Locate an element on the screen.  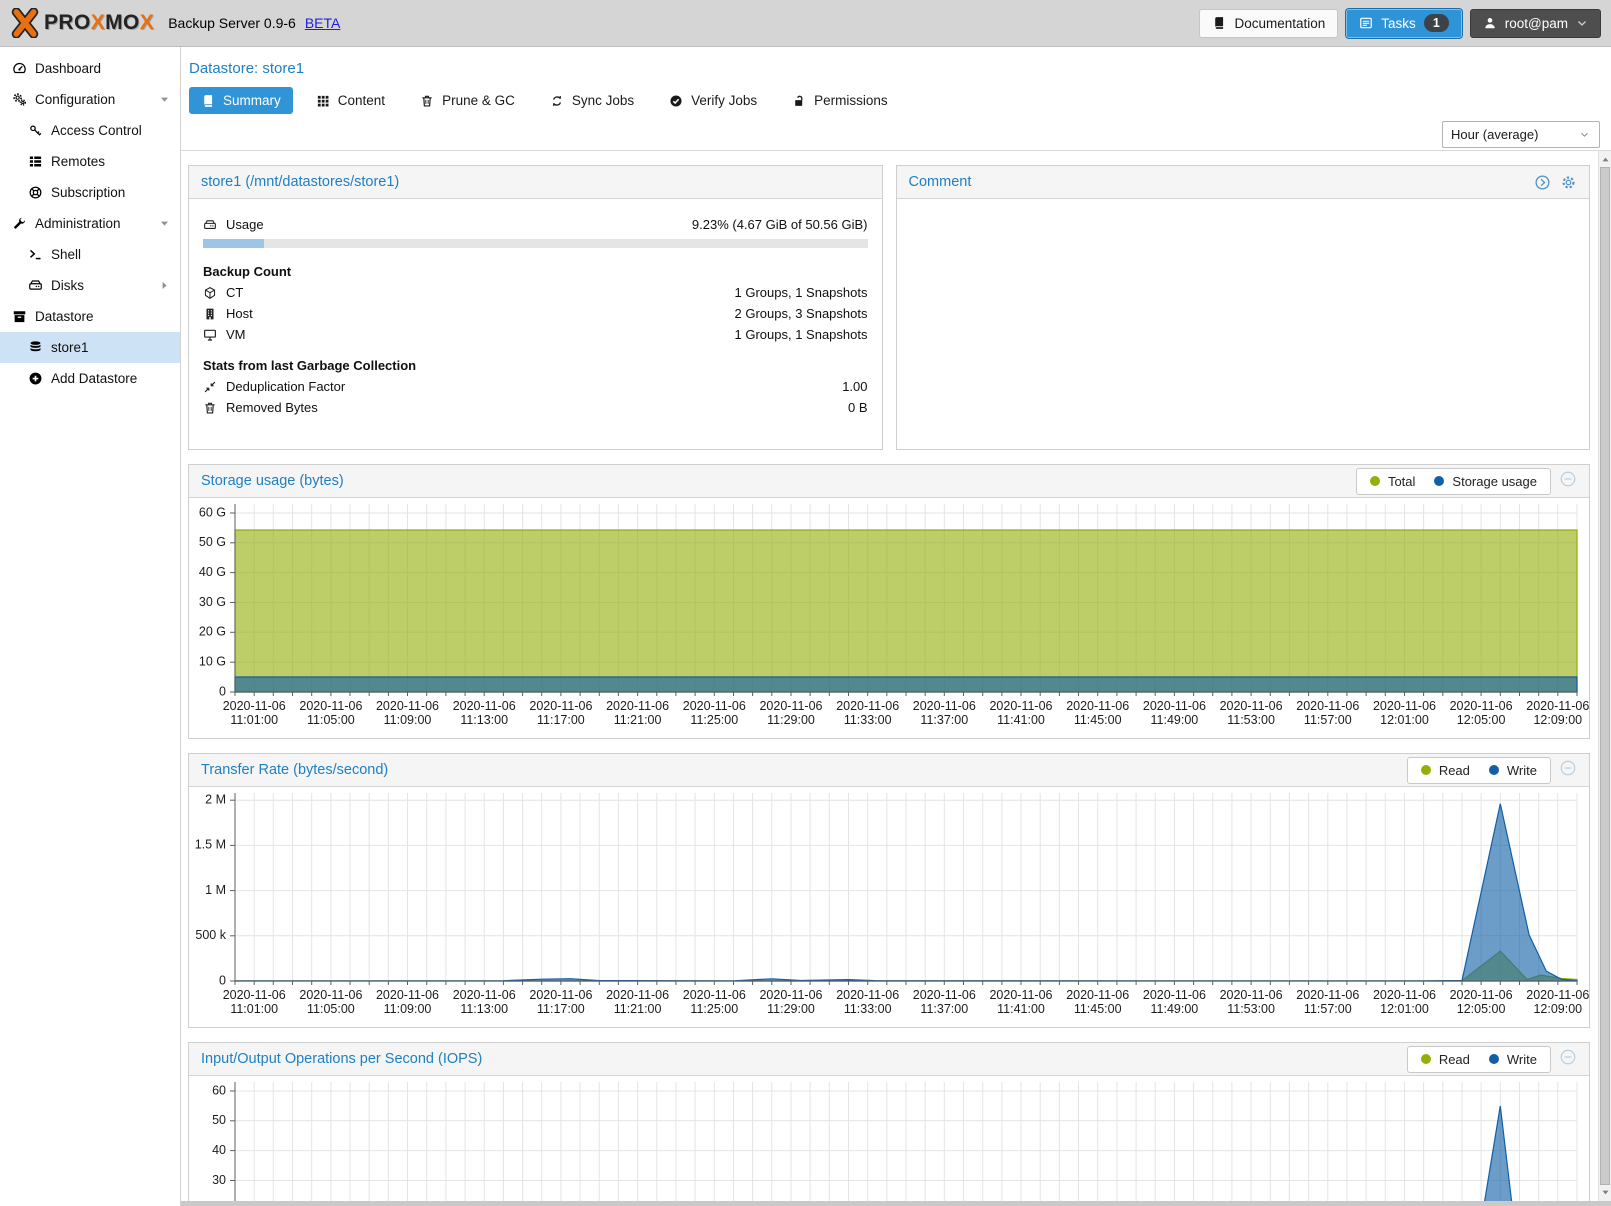
svg-text: 11:05:00 is located at coordinates (331, 720).